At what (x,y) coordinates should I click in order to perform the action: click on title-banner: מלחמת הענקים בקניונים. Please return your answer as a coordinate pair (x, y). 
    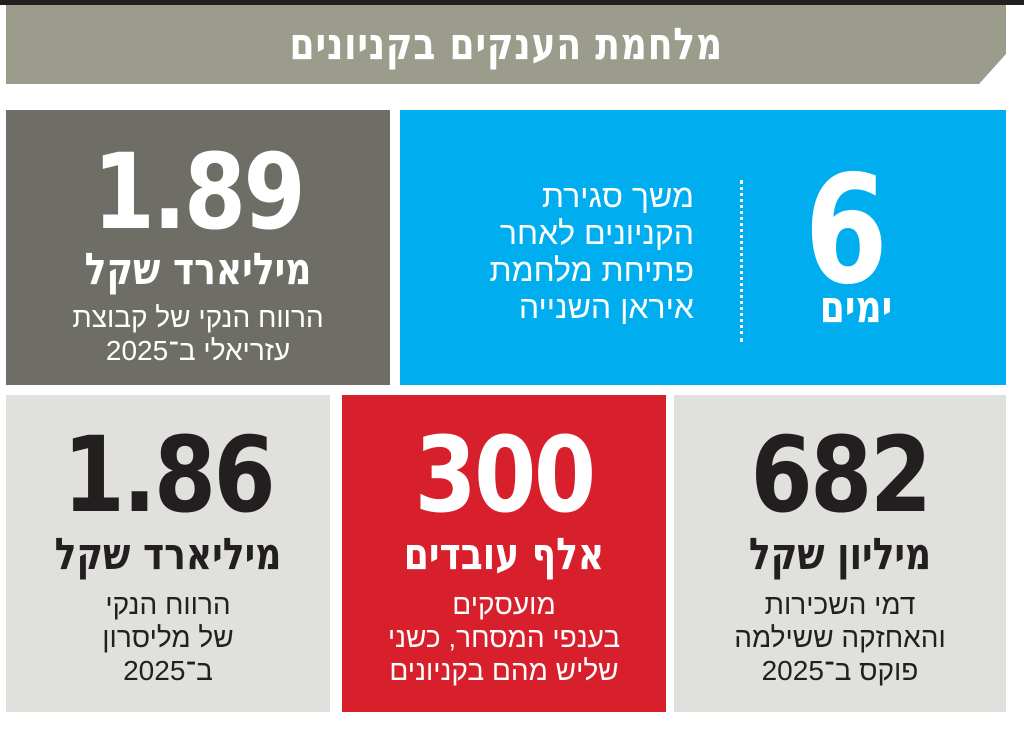
    Looking at the image, I should click on (506, 44).